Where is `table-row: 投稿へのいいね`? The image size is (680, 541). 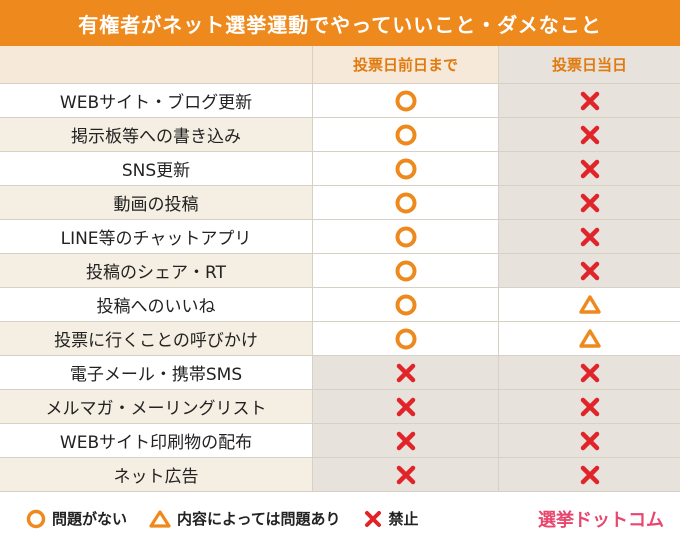
table-row: 投稿へのいいね is located at coordinates (340, 305).